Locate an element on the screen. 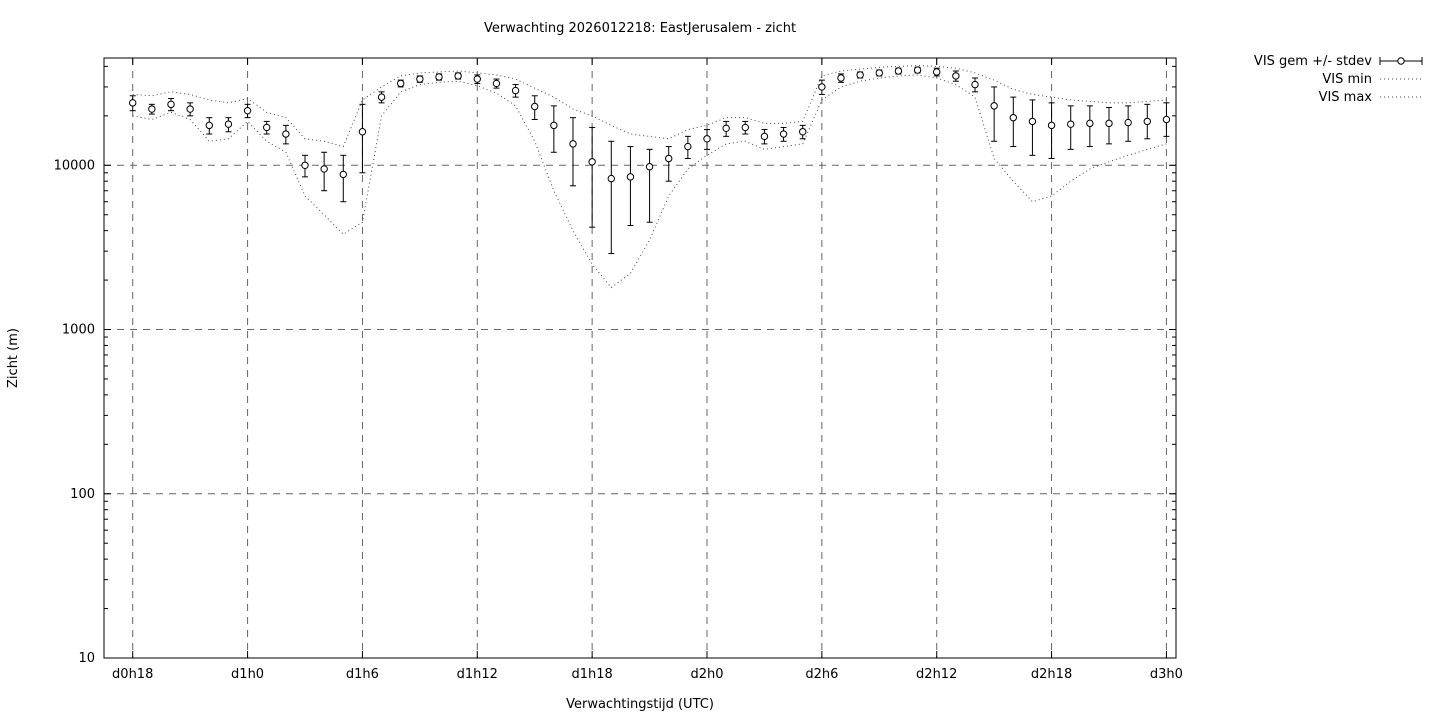  x-axis-label: Verwachtingstijd (UTC) is located at coordinates (640, 704).